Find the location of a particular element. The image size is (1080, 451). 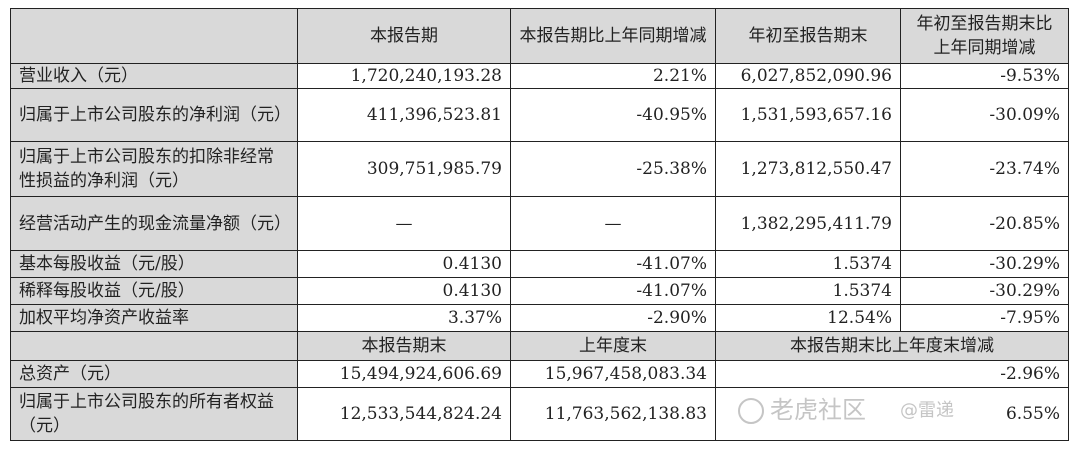

value-cell: -2.96% is located at coordinates (892, 374).